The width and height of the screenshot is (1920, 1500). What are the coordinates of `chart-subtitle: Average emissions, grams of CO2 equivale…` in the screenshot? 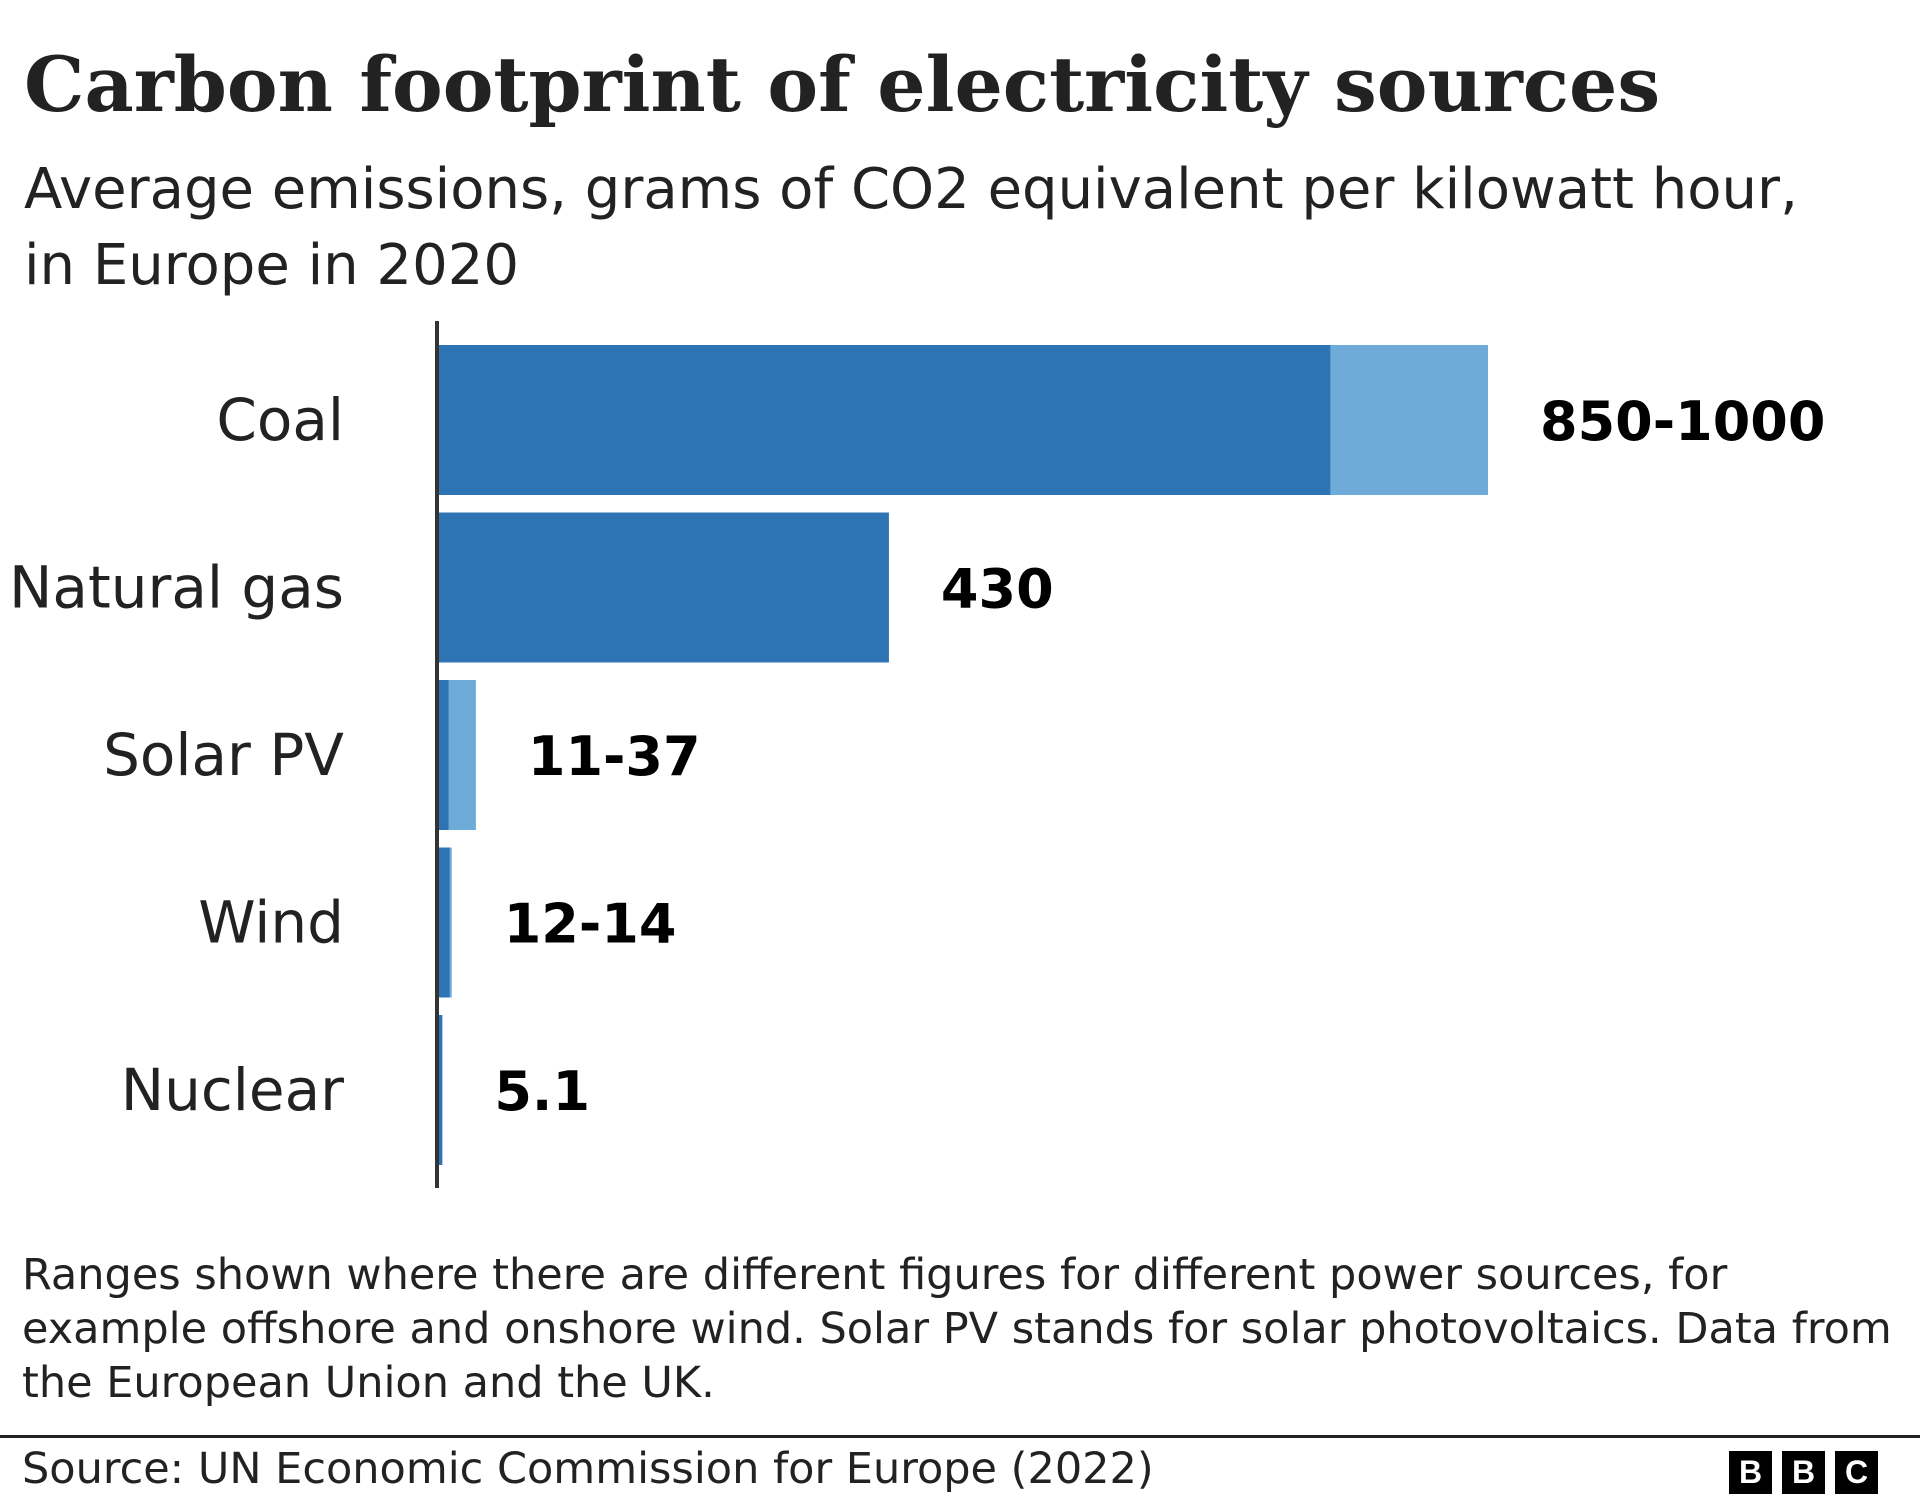 It's located at (911, 227).